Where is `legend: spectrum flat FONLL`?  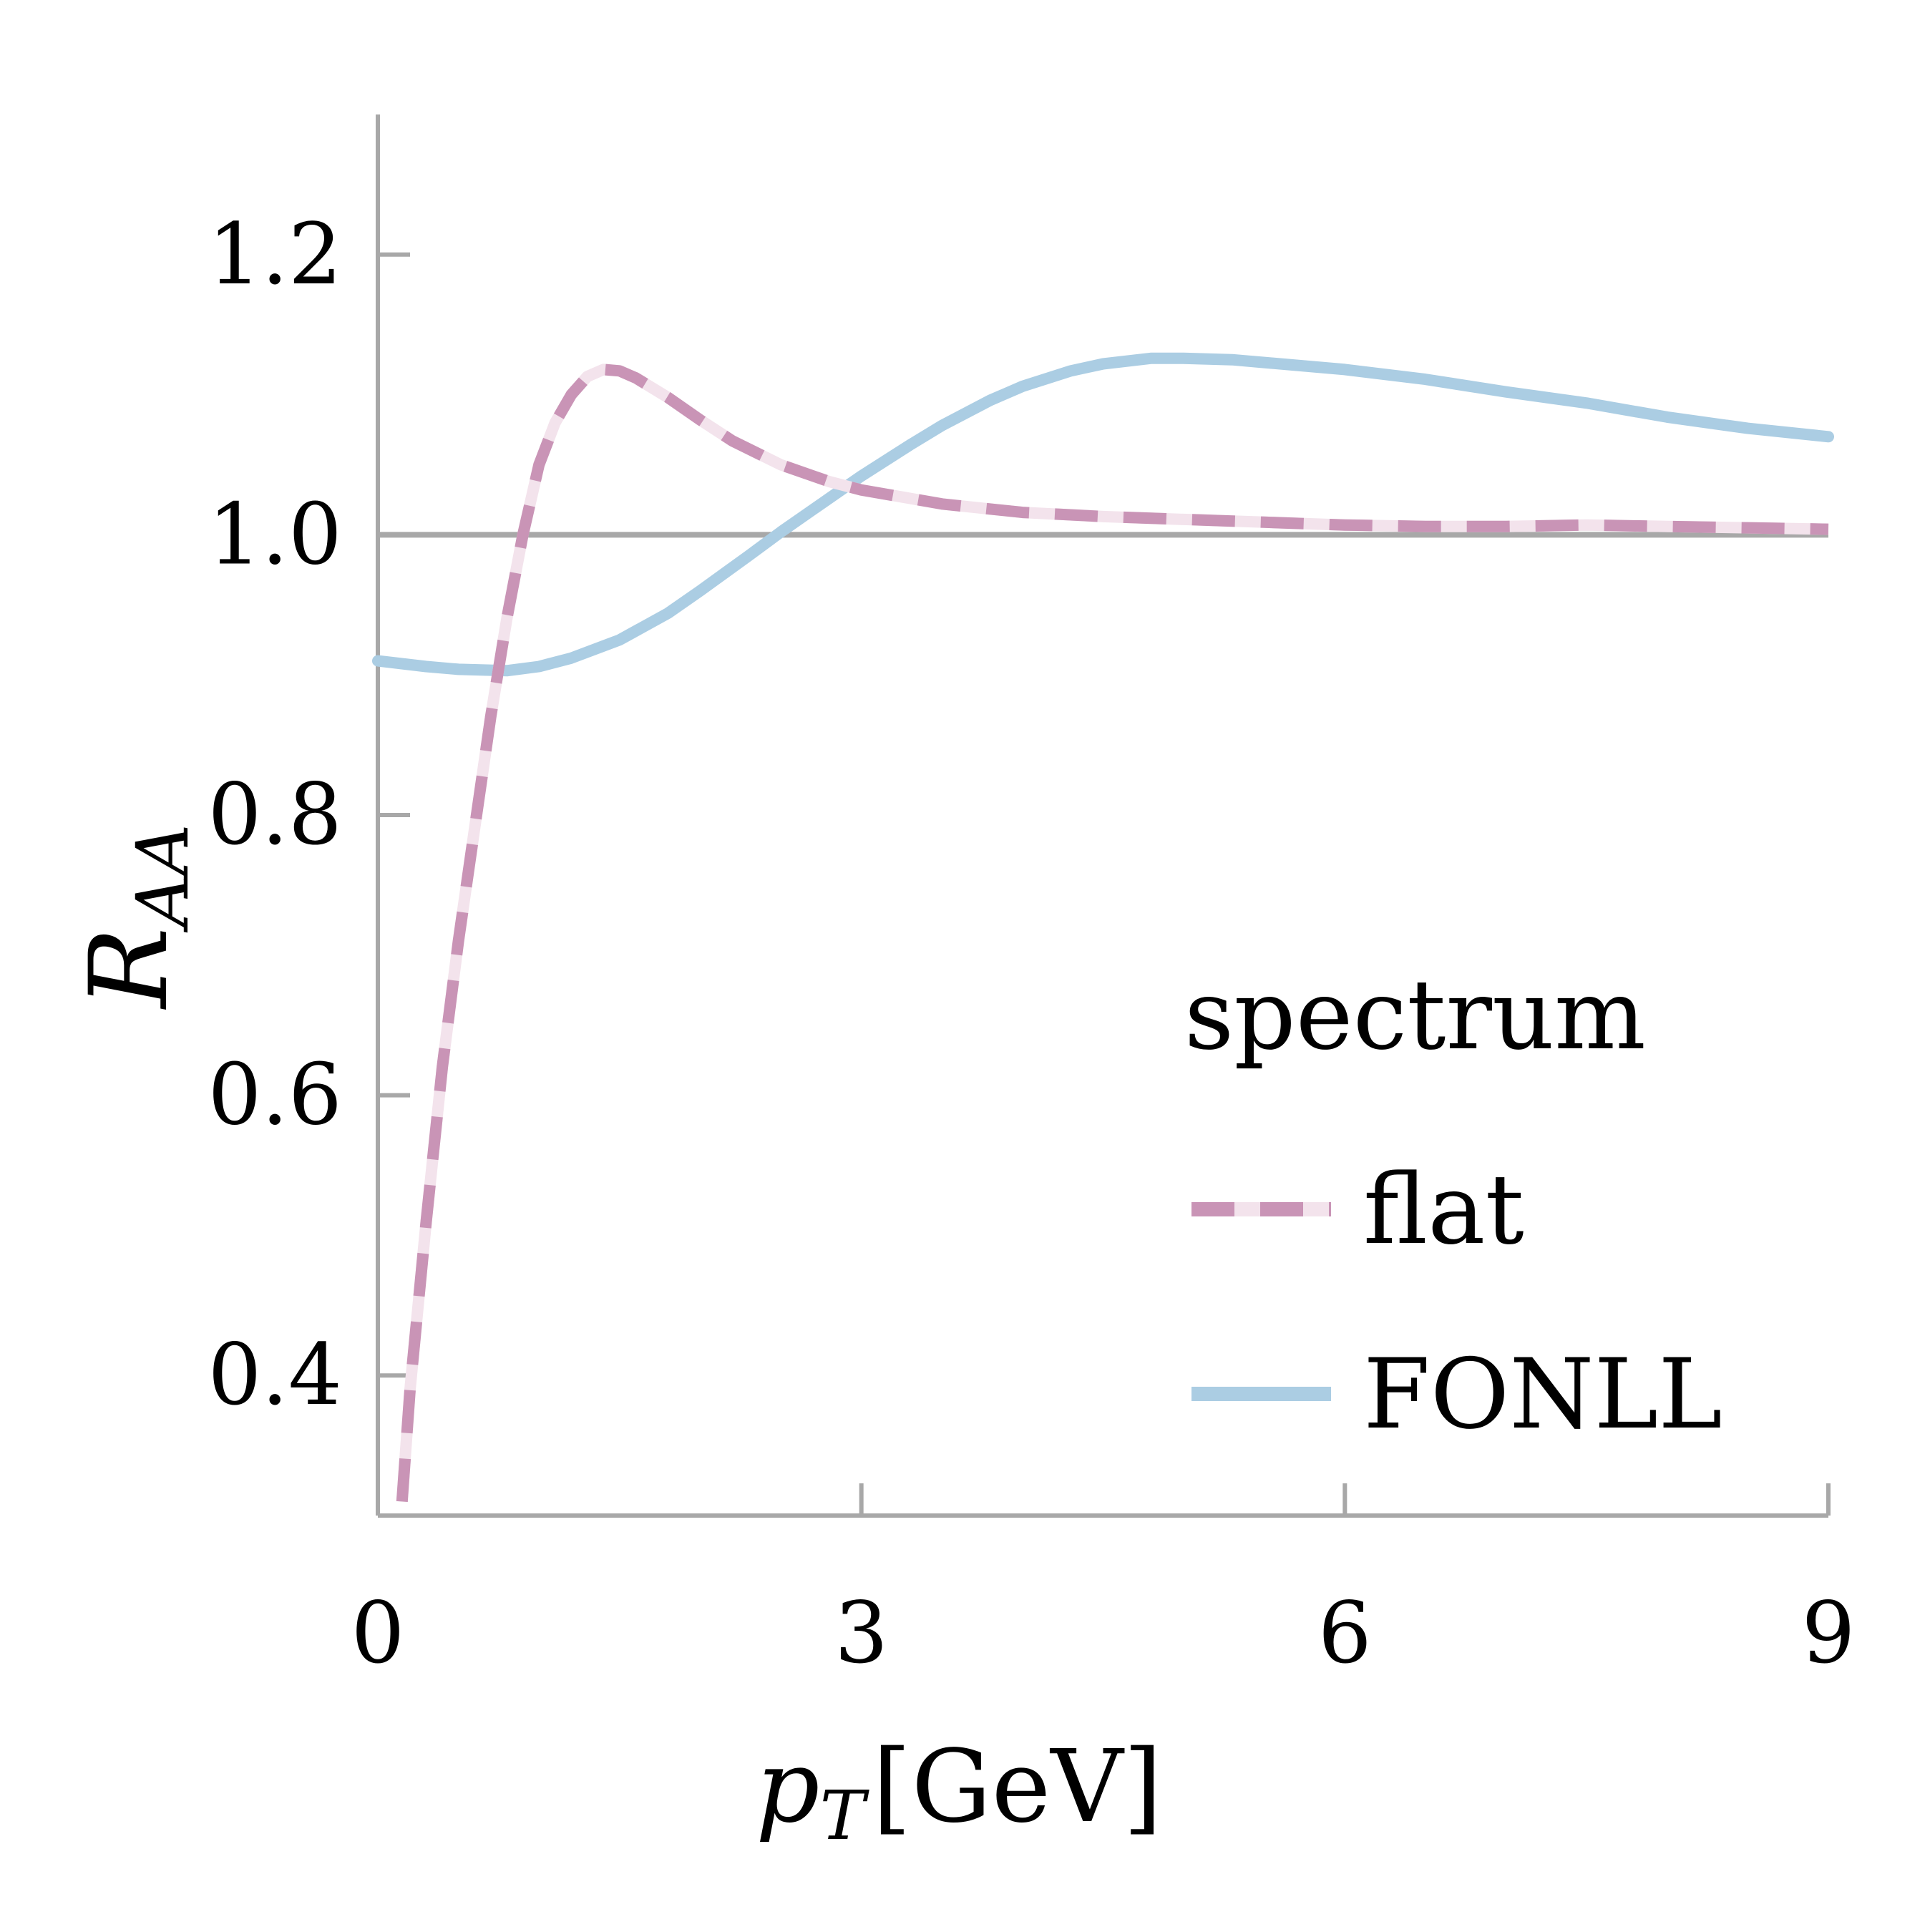 legend: spectrum flat FONLL is located at coordinates (1453, 1204).